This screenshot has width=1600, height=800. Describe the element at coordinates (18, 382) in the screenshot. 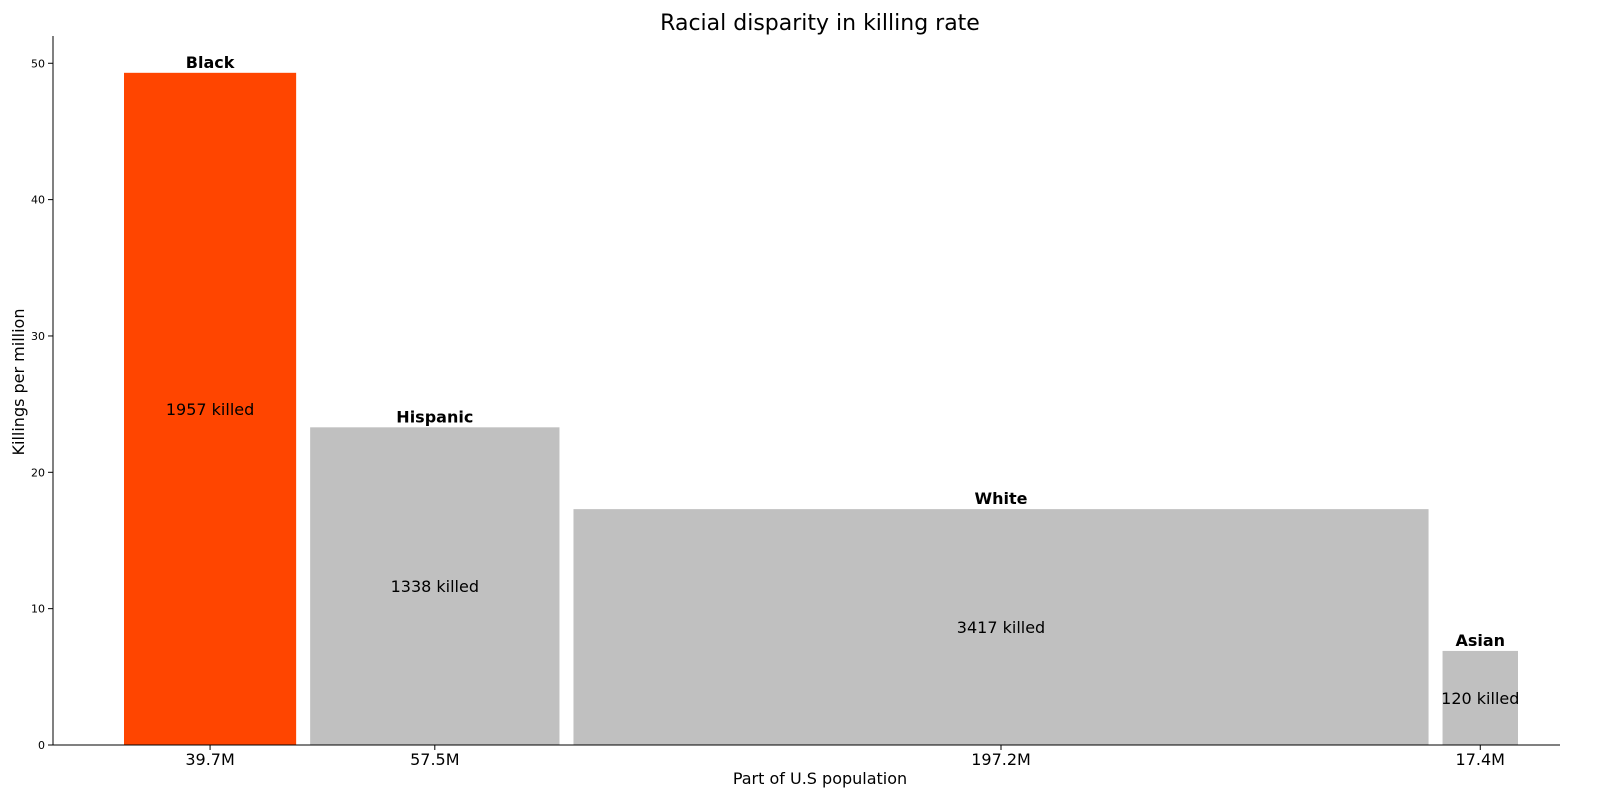

I see `y-axis-label: Killings per million` at that location.